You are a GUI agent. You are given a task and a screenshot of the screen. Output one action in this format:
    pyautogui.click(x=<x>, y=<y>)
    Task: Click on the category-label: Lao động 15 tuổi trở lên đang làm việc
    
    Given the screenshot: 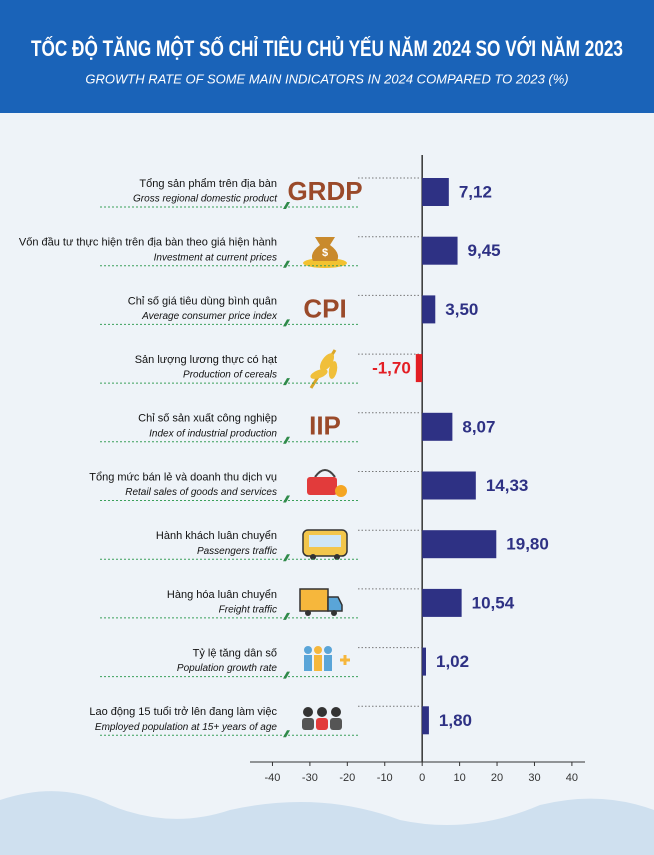 What is the action you would take?
    pyautogui.click(x=183, y=712)
    